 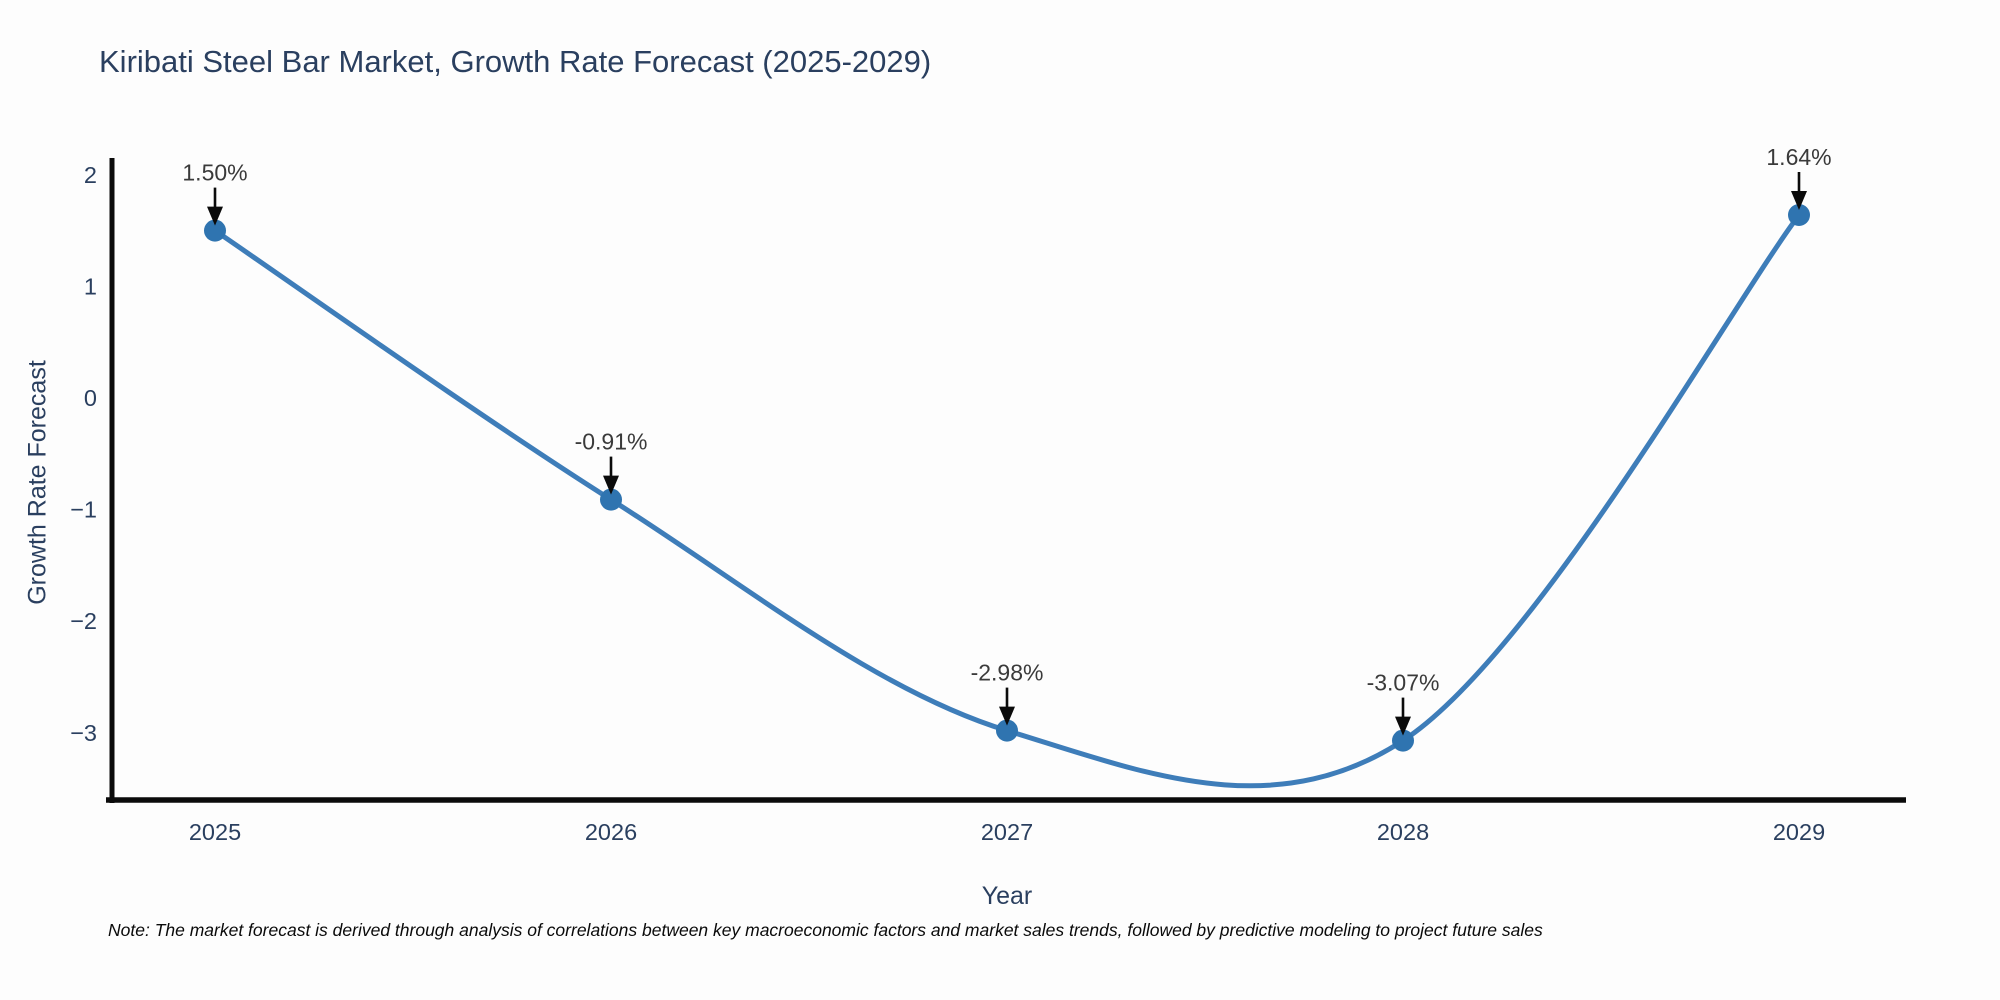 I want to click on y-tick-label: −1, so click(x=83, y=510).